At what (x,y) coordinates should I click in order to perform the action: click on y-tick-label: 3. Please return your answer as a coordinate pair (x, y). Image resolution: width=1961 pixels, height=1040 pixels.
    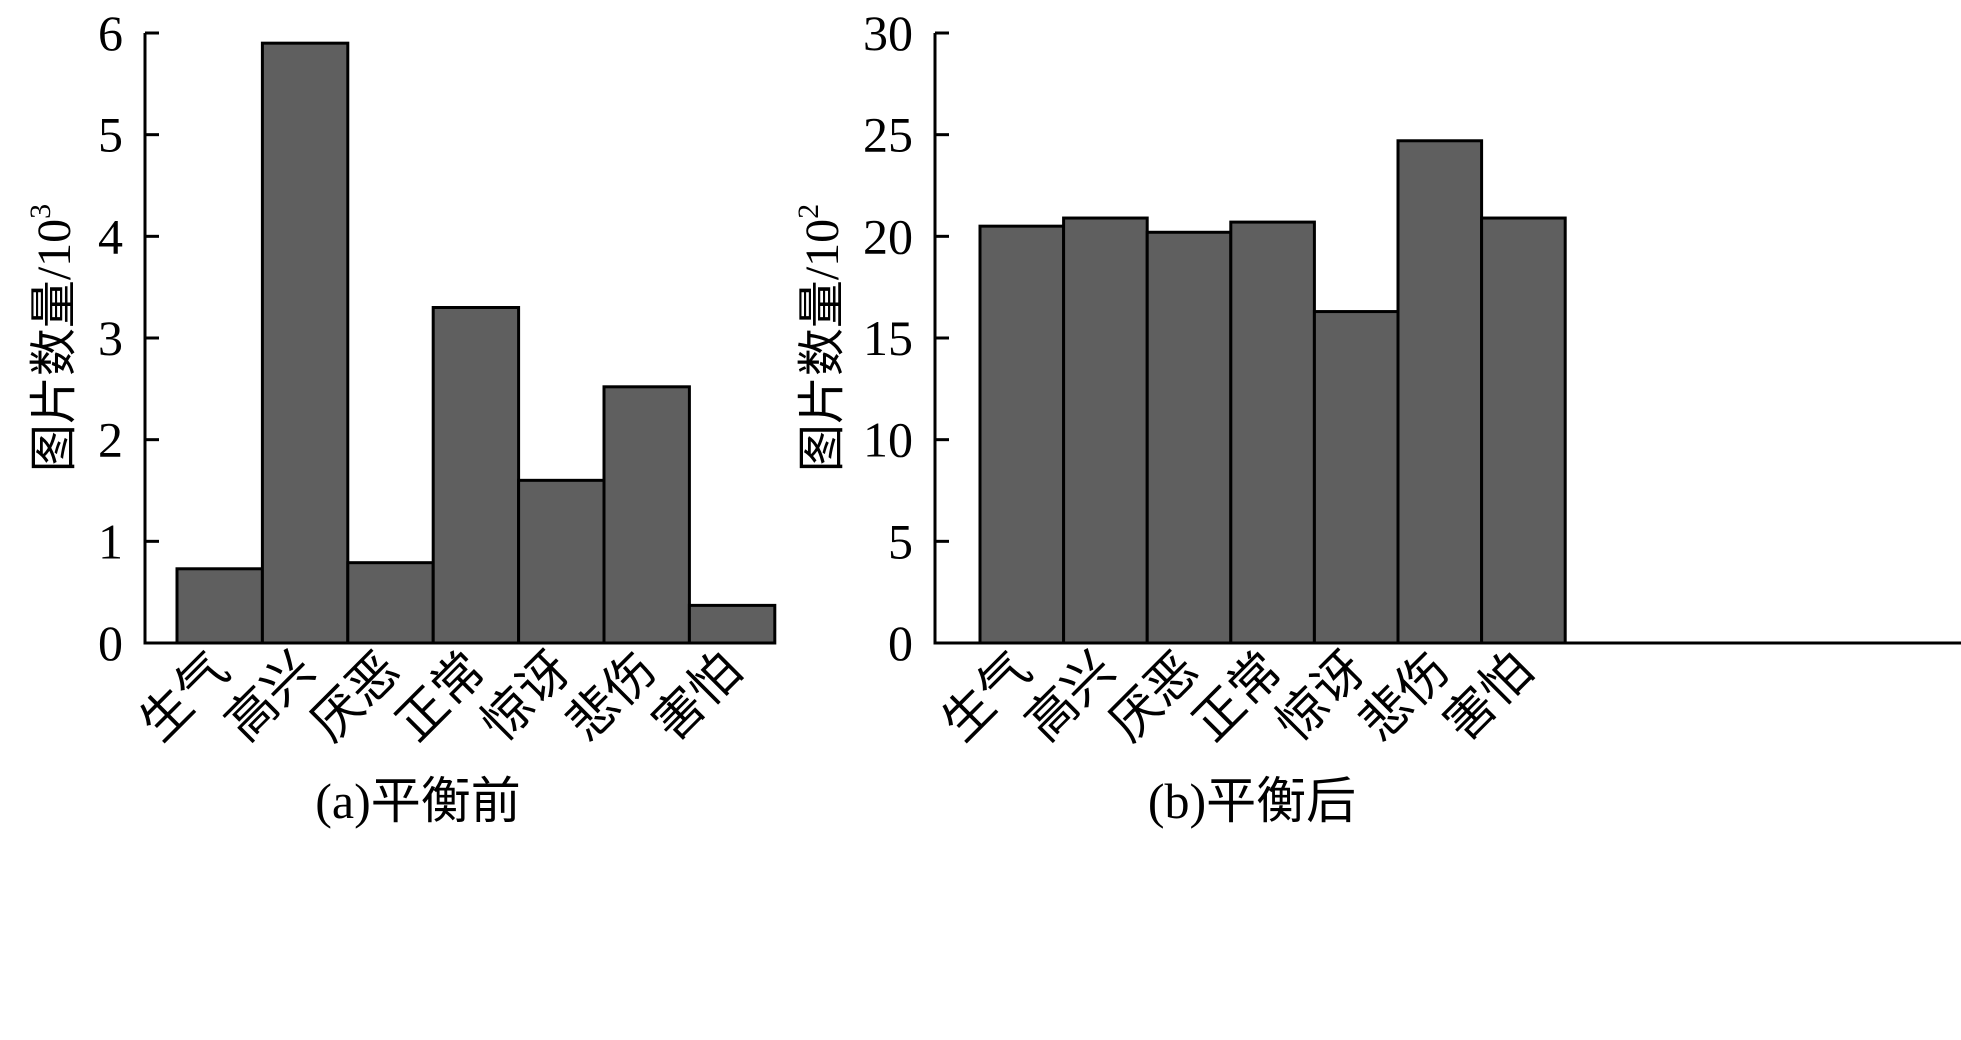
    Looking at the image, I should click on (110, 338).